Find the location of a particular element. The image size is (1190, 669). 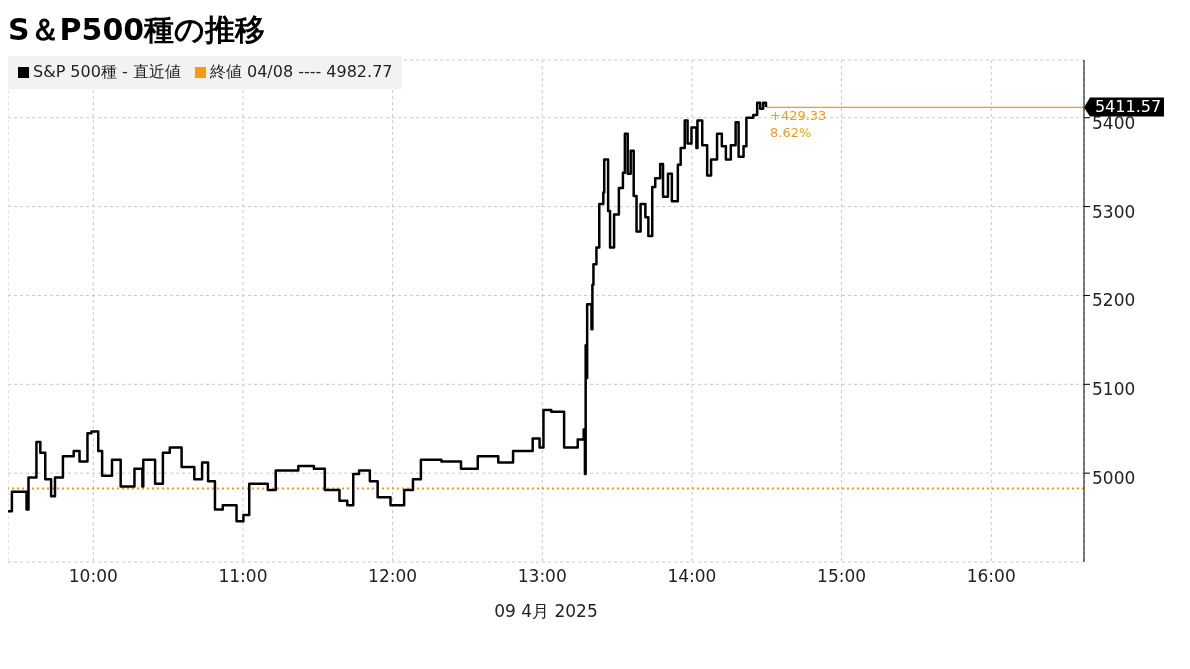

x-axis-title: 09 4月 2025 is located at coordinates (546, 611).